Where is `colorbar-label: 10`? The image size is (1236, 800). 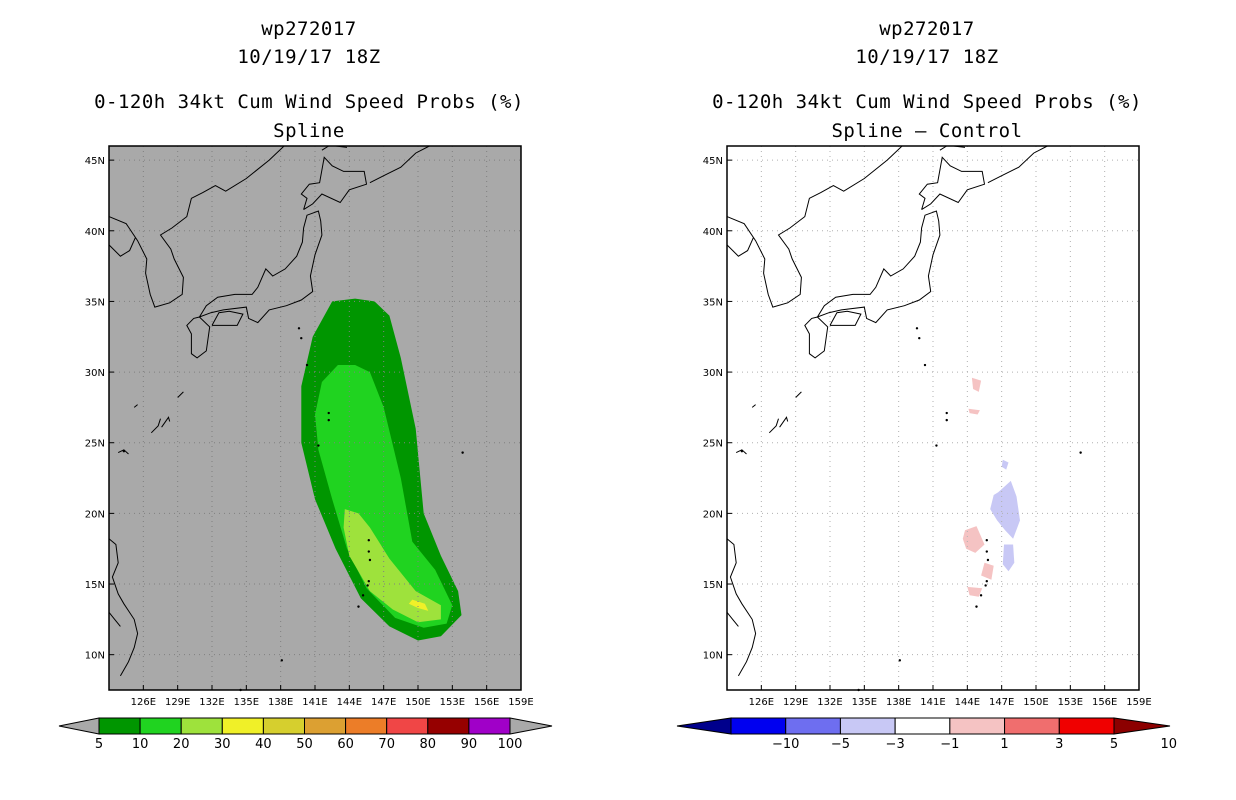 colorbar-label: 10 is located at coordinates (140, 744).